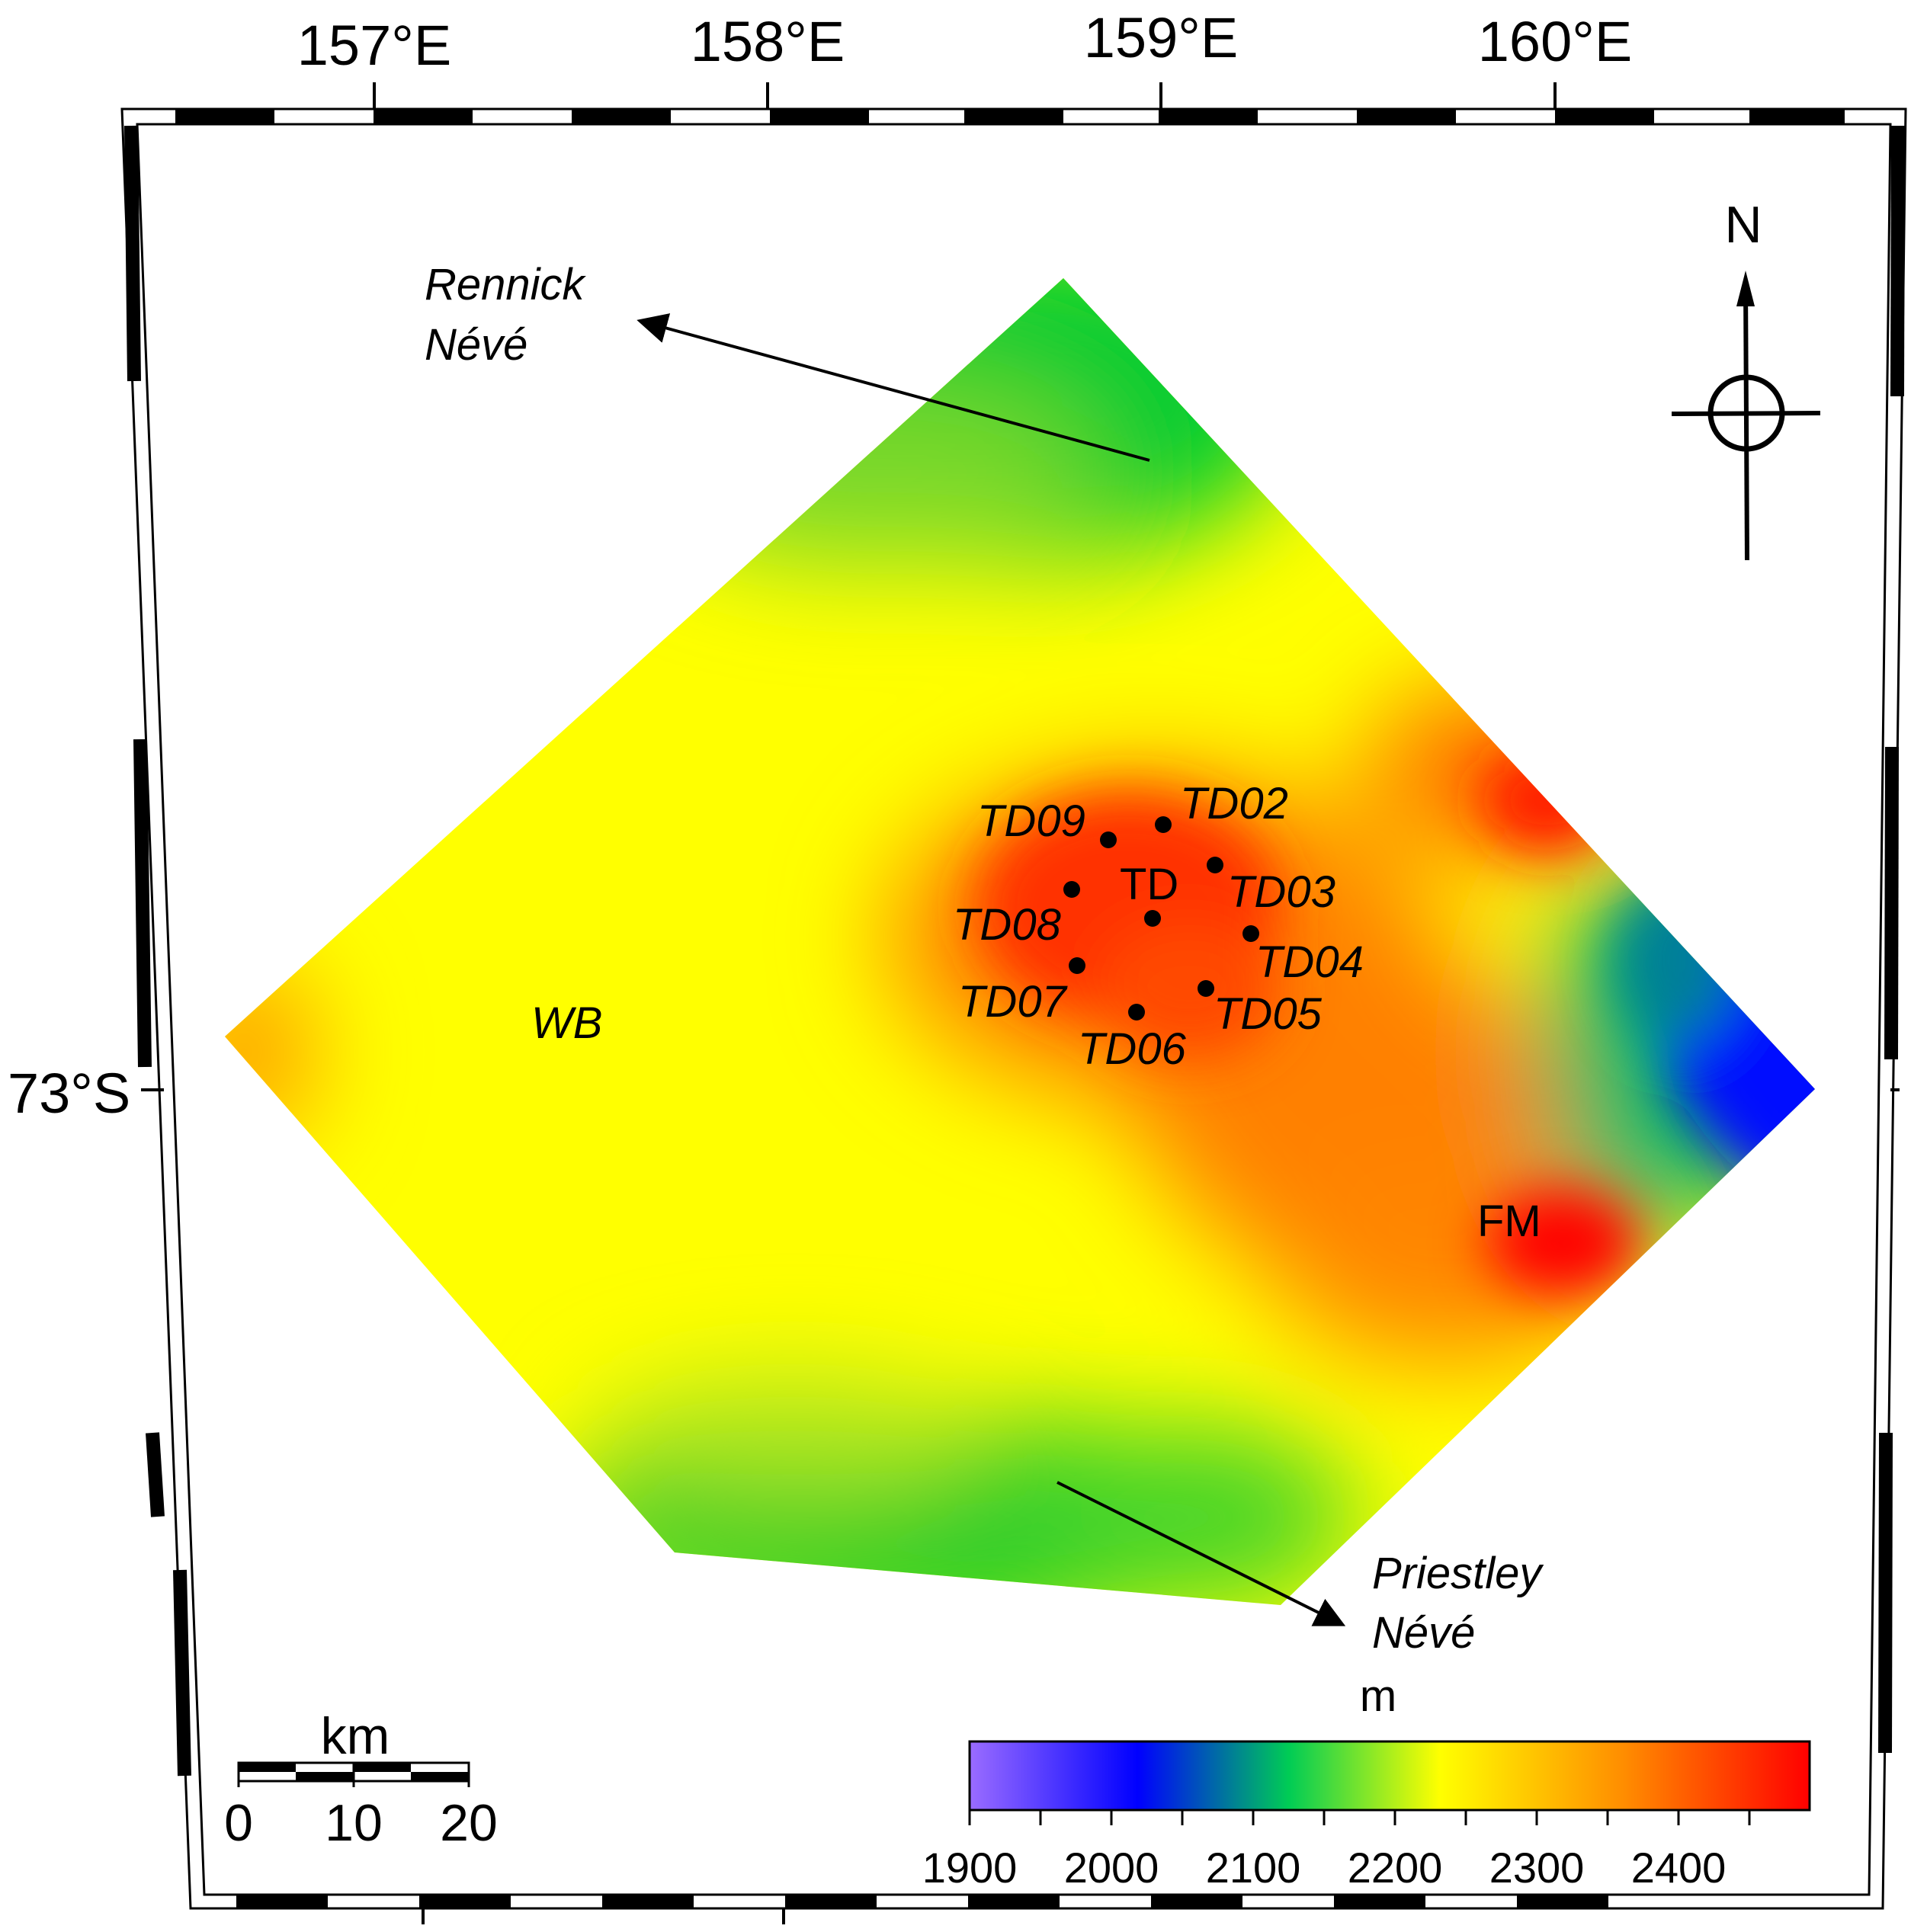  Describe the element at coordinates (1281, 892) in the screenshot. I see `site-label-td03: TD03` at that location.